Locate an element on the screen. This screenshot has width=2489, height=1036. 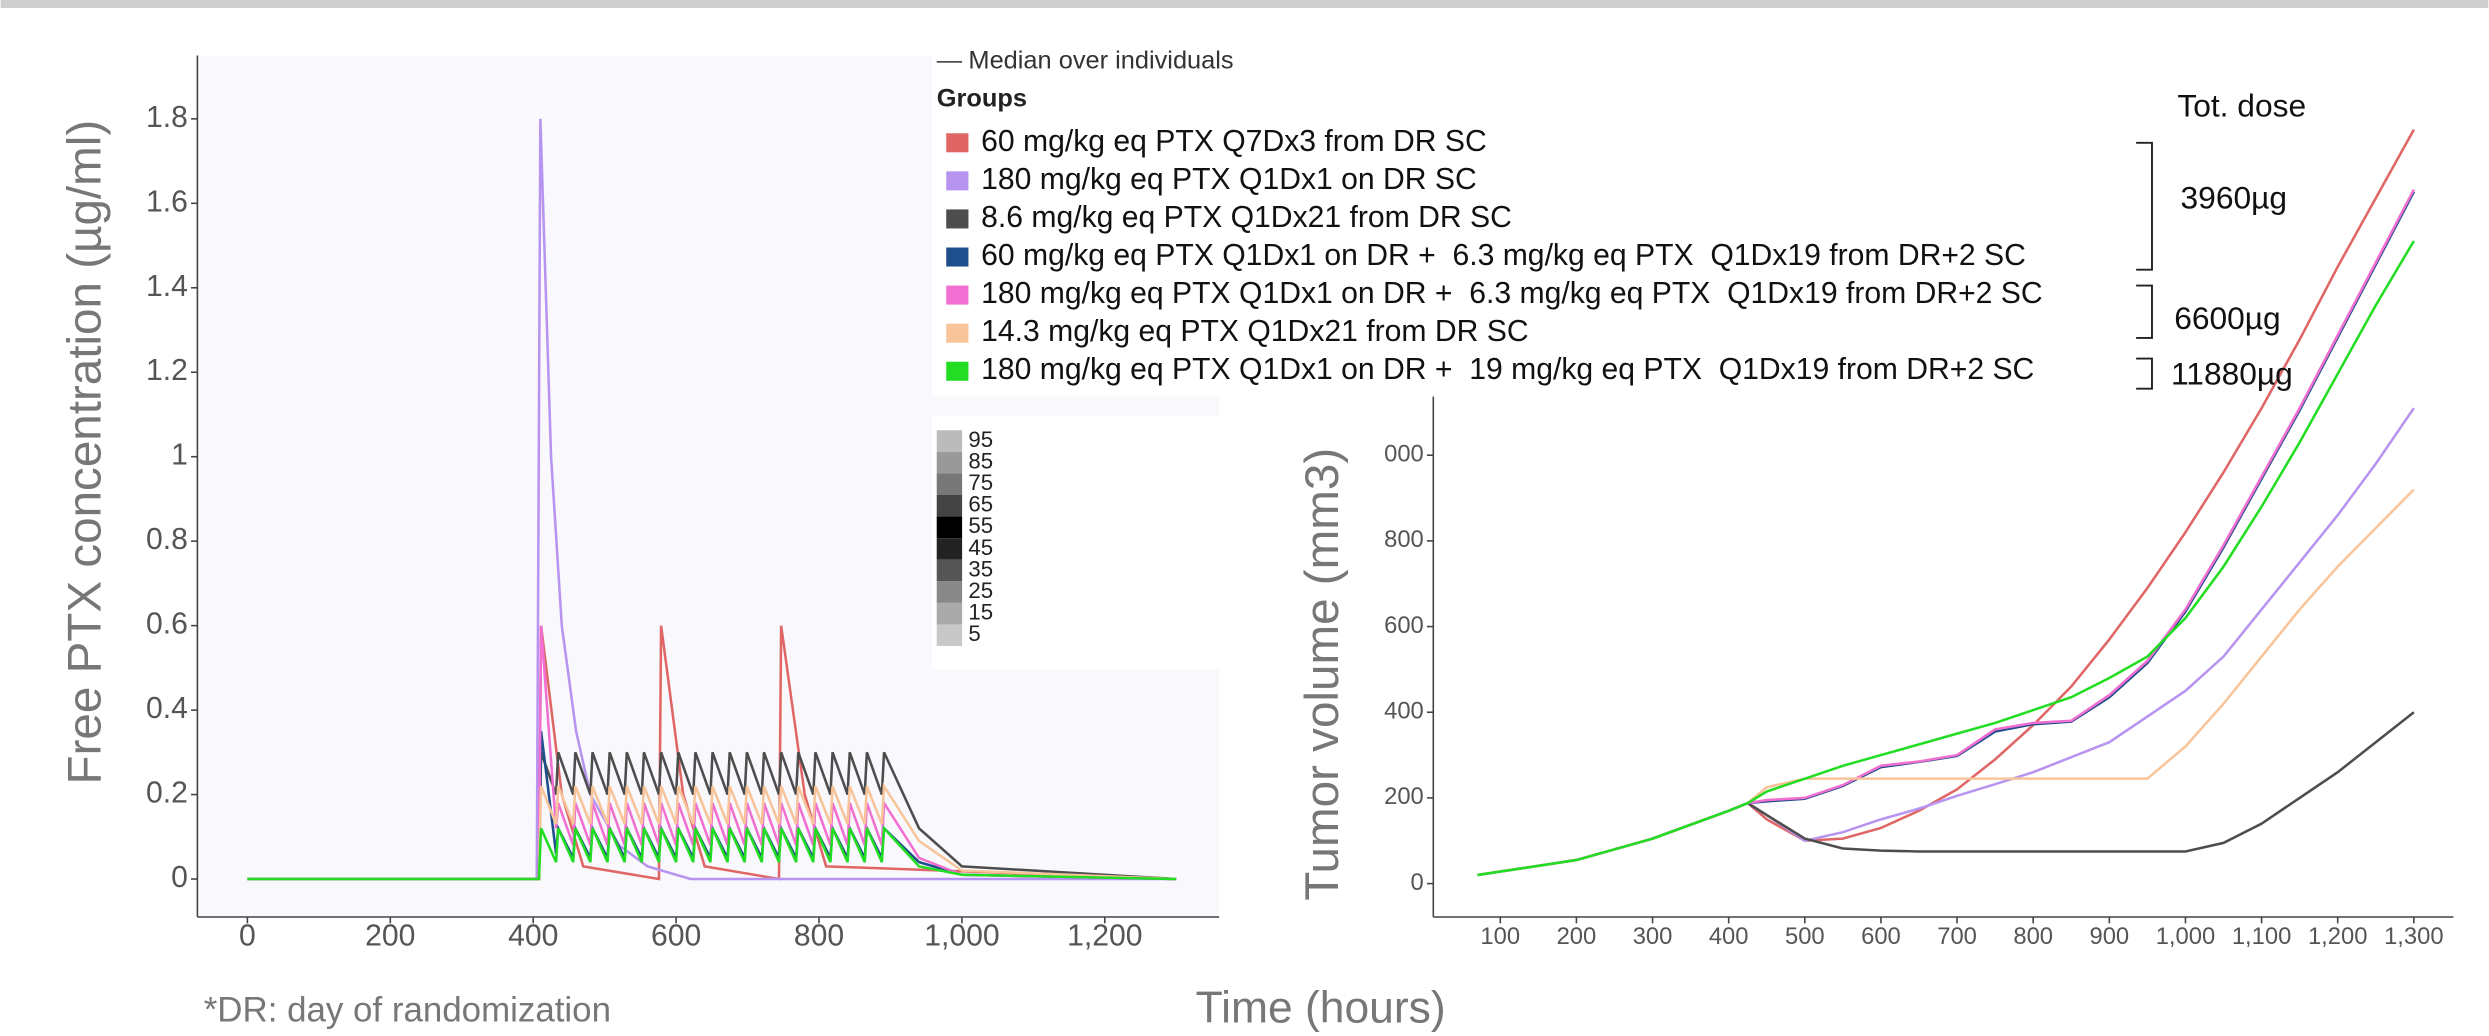
legend-box is located at coordinates (1457, 222).